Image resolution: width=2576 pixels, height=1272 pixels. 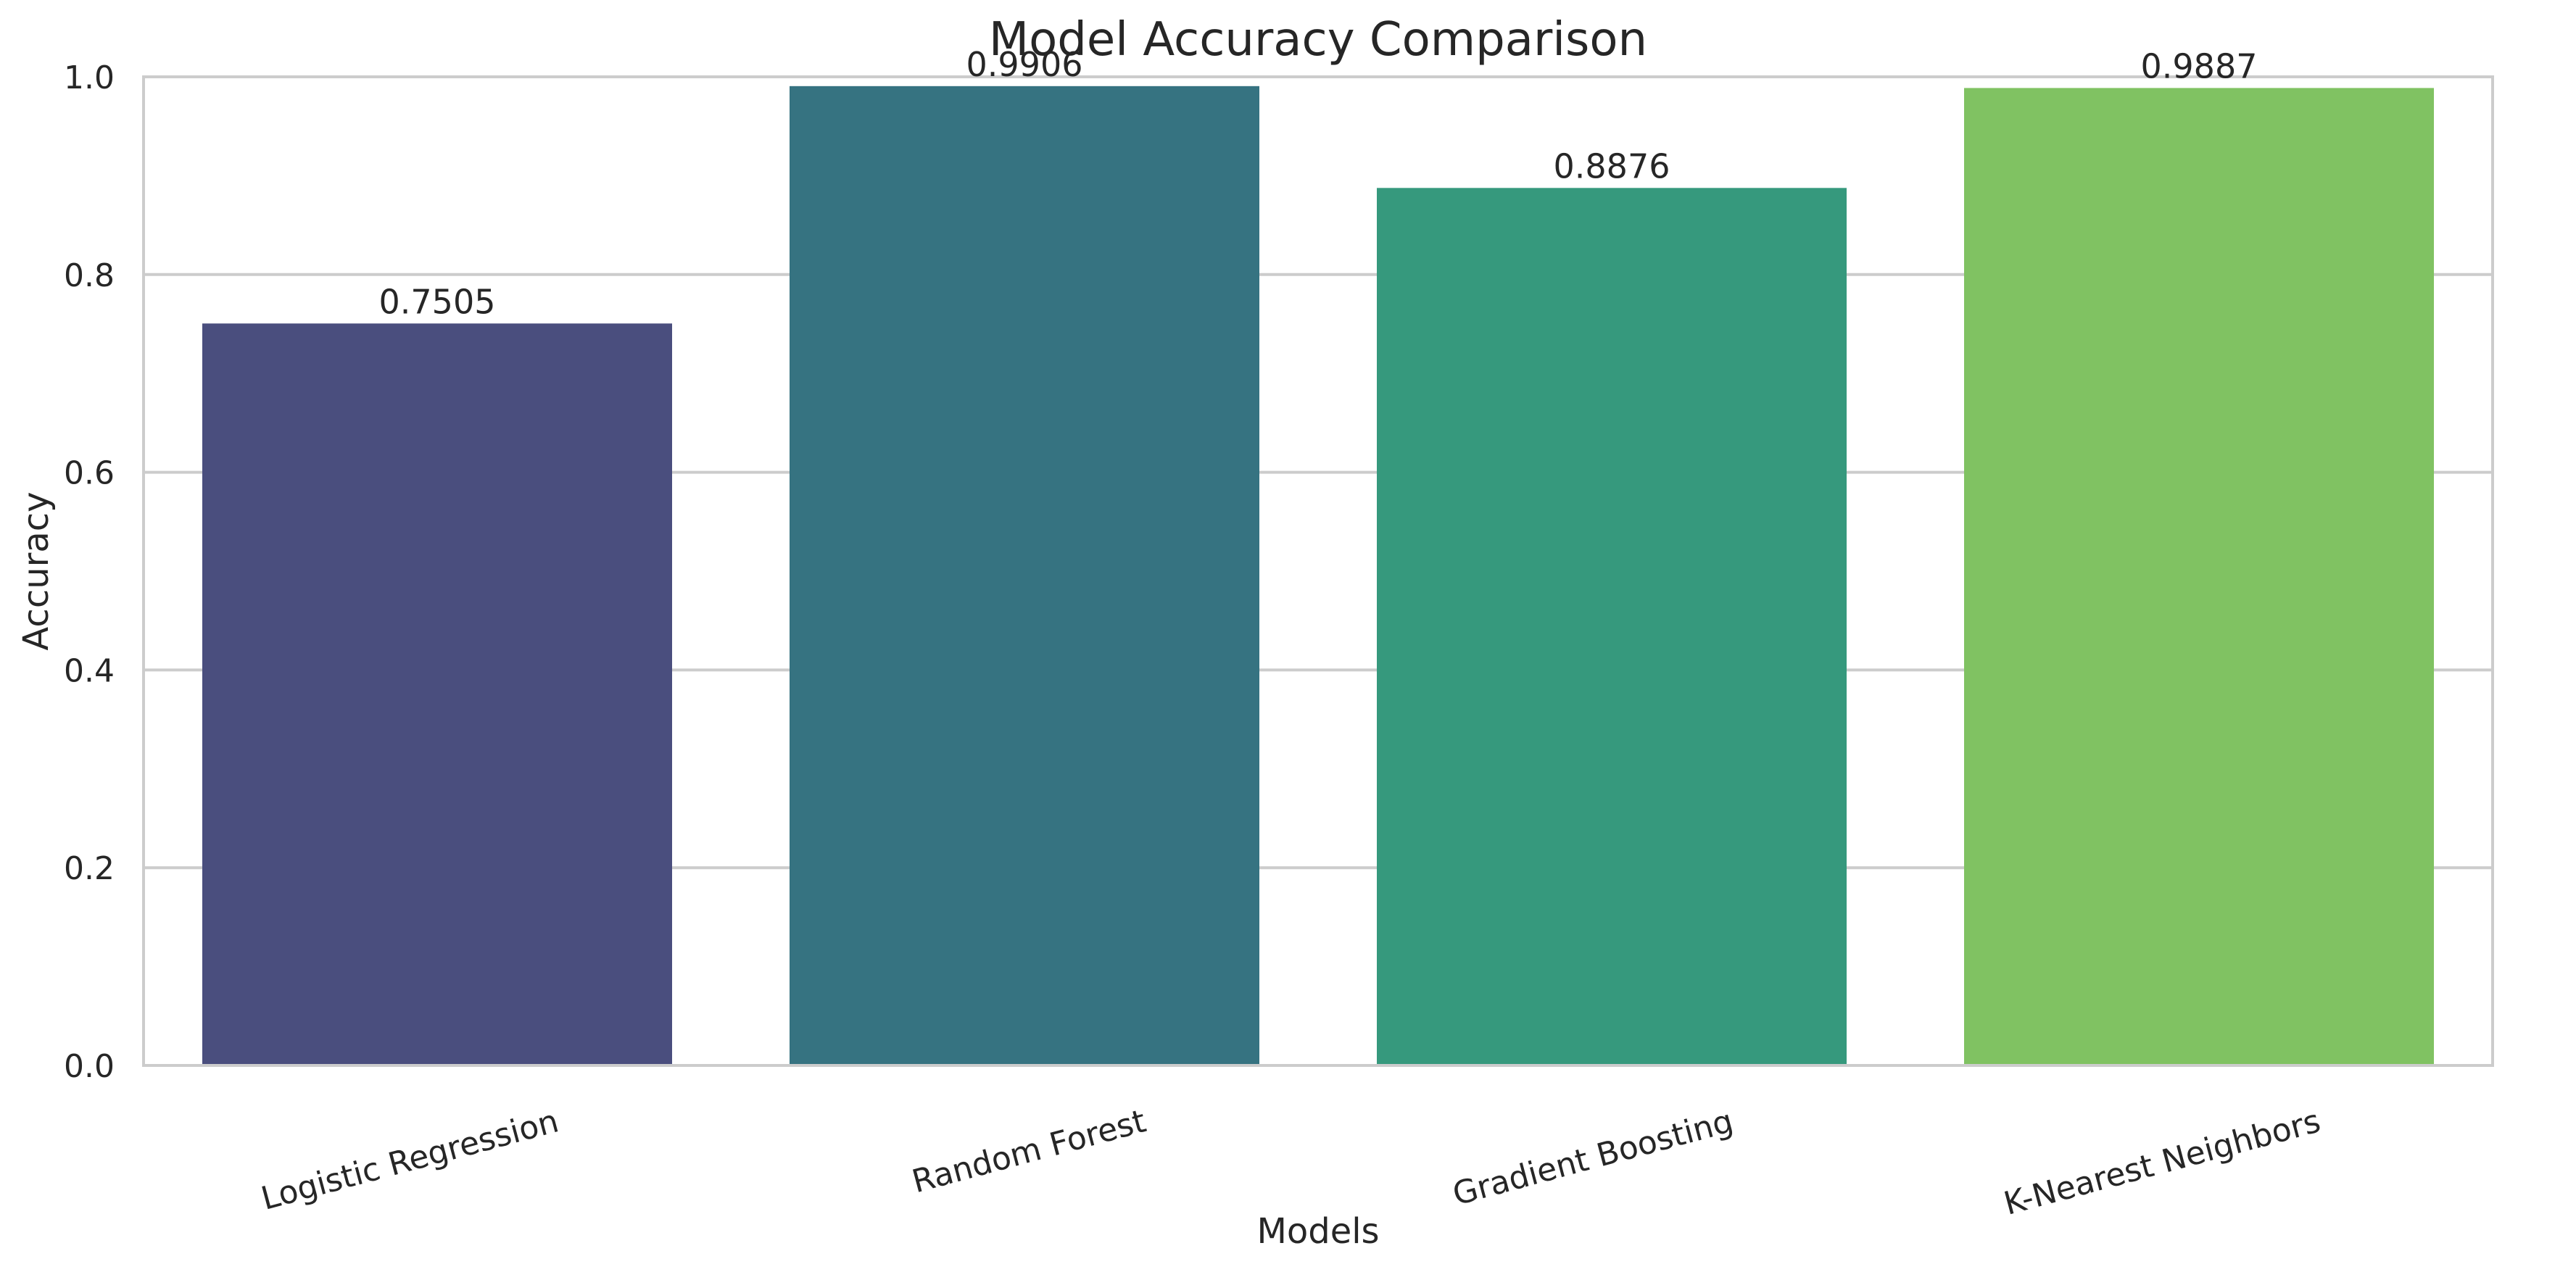 What do you see at coordinates (1024, 575) in the screenshot?
I see `bar-random-forest` at bounding box center [1024, 575].